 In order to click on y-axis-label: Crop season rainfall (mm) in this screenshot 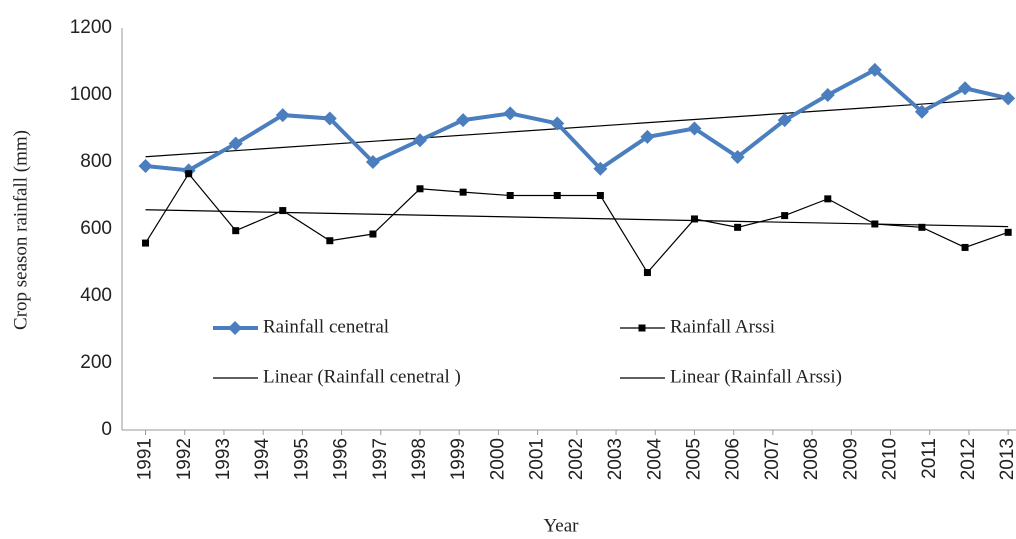, I will do `click(20, 230)`.